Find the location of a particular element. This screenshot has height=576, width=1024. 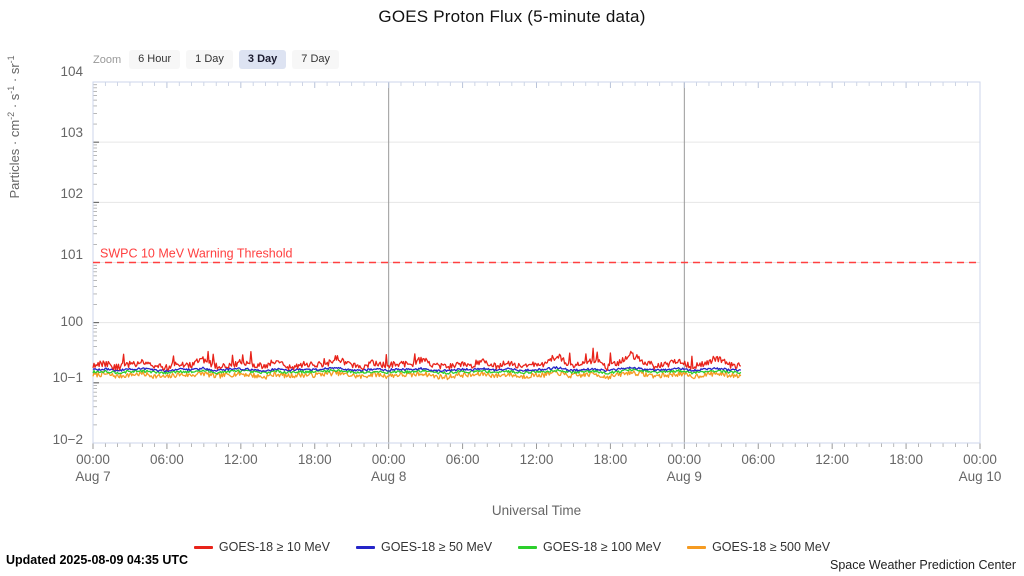

y-tick-1e0: 100 is located at coordinates (71, 321).